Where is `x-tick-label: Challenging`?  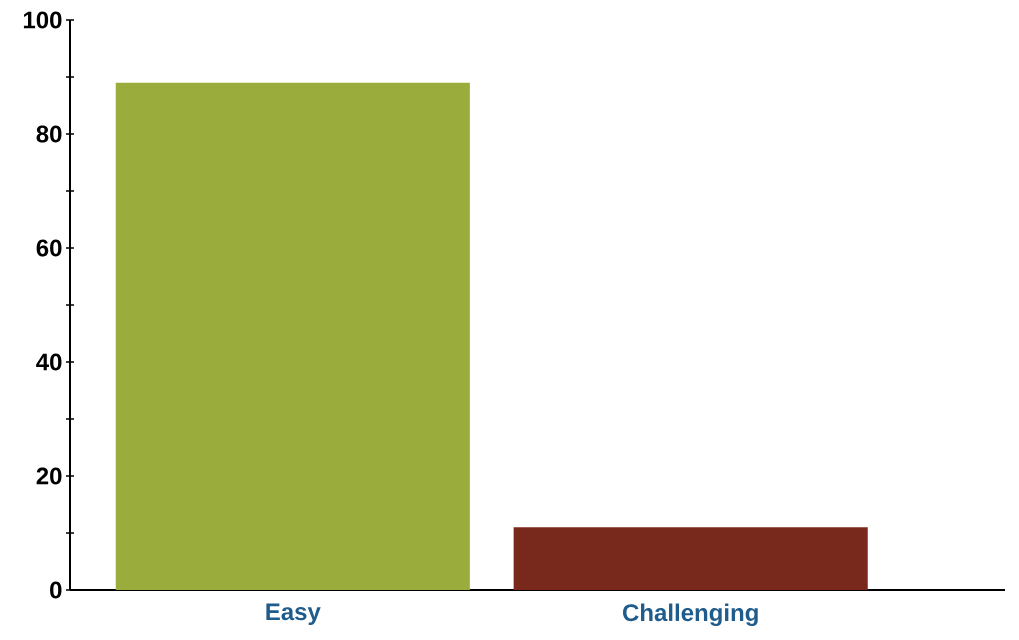 x-tick-label: Challenging is located at coordinates (690, 615).